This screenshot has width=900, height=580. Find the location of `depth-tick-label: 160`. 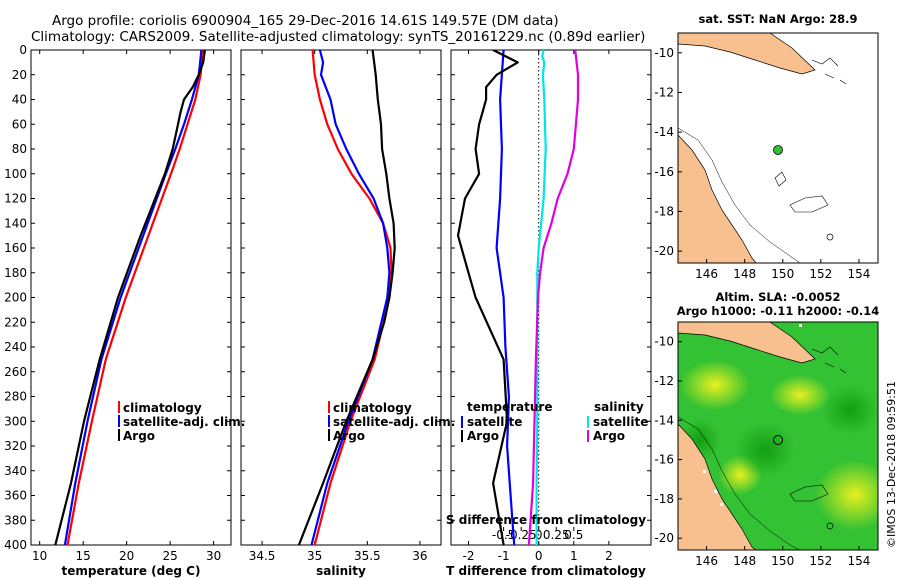

depth-tick-label: 160 is located at coordinates (15, 248).